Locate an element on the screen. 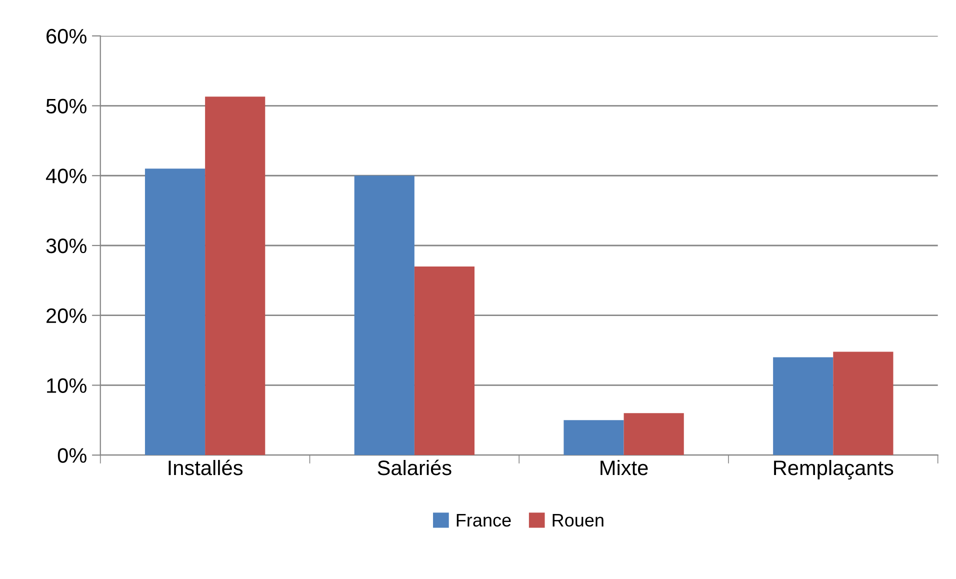  x-tick-label: Remplaçants is located at coordinates (834, 470).